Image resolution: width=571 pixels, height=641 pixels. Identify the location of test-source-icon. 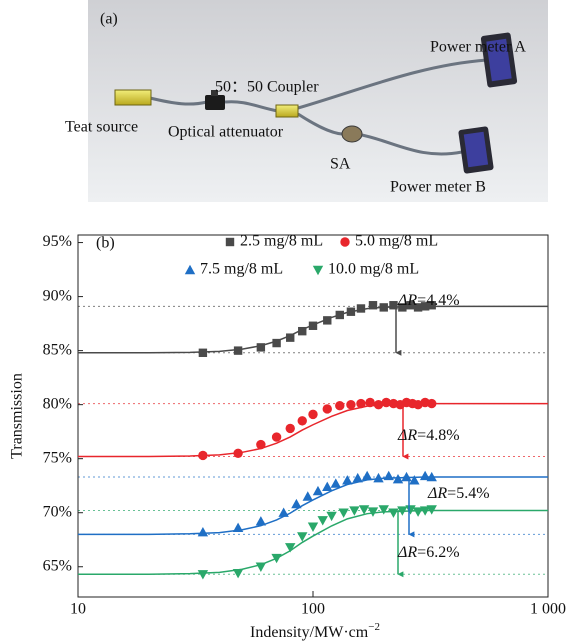
(133, 97).